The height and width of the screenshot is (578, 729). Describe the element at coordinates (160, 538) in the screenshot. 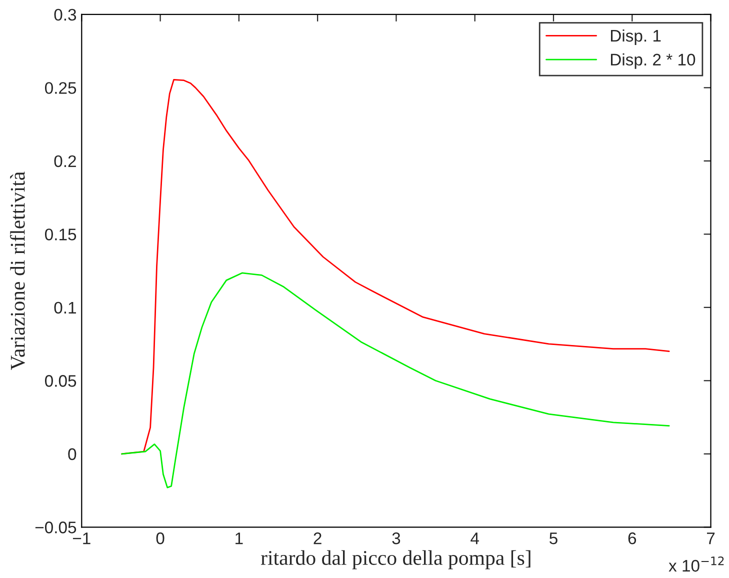

I see `x-tick-label: 0` at that location.